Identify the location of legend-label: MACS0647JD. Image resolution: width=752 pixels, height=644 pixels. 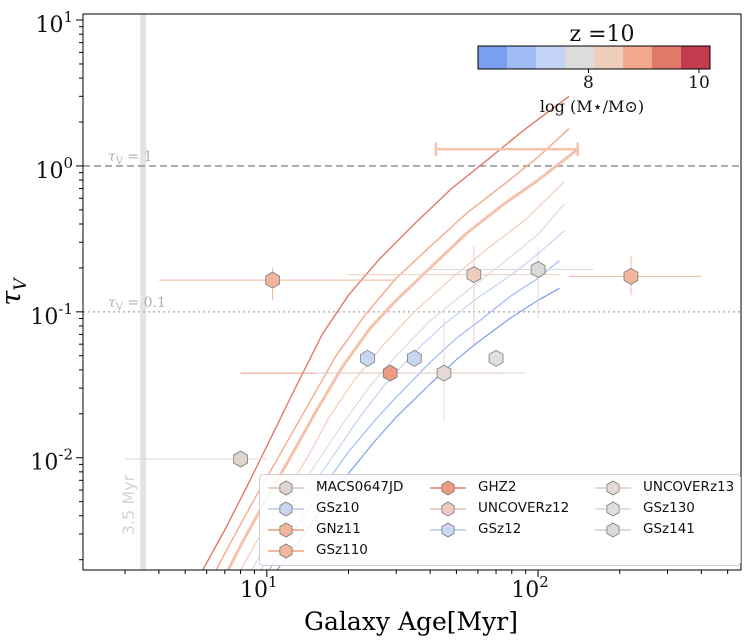
(360, 487).